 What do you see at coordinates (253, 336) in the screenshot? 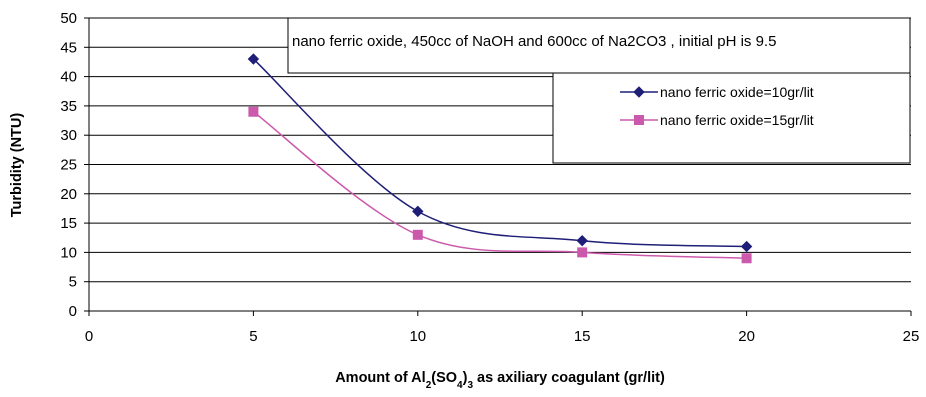
I see `x-tick-label: 5` at bounding box center [253, 336].